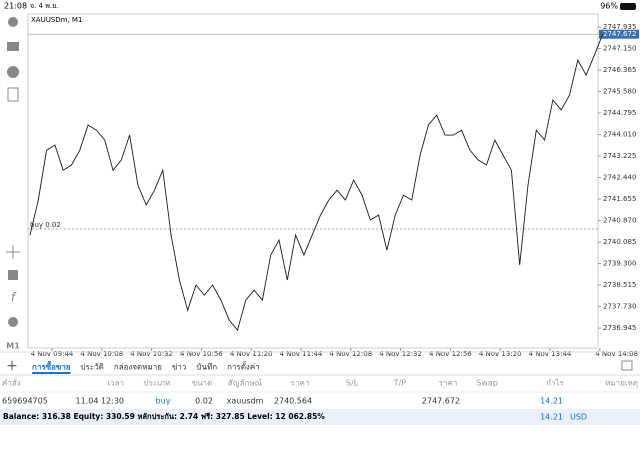  I want to click on add-button: +, so click(12, 366).